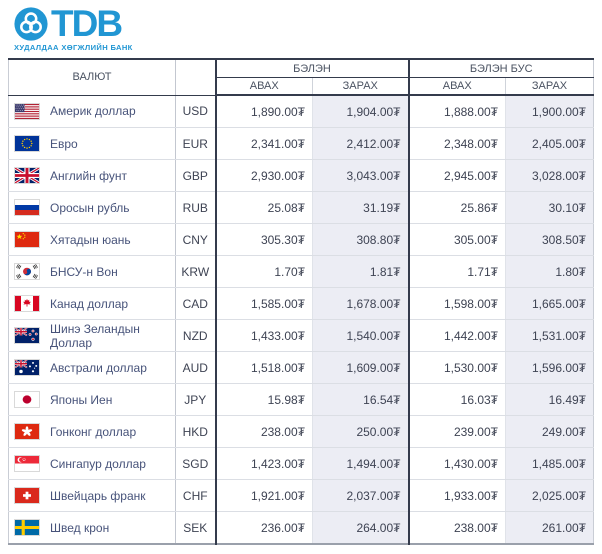  What do you see at coordinates (549, 111) in the screenshot?
I see `noncash-sell-value: 1,900.00₮` at bounding box center [549, 111].